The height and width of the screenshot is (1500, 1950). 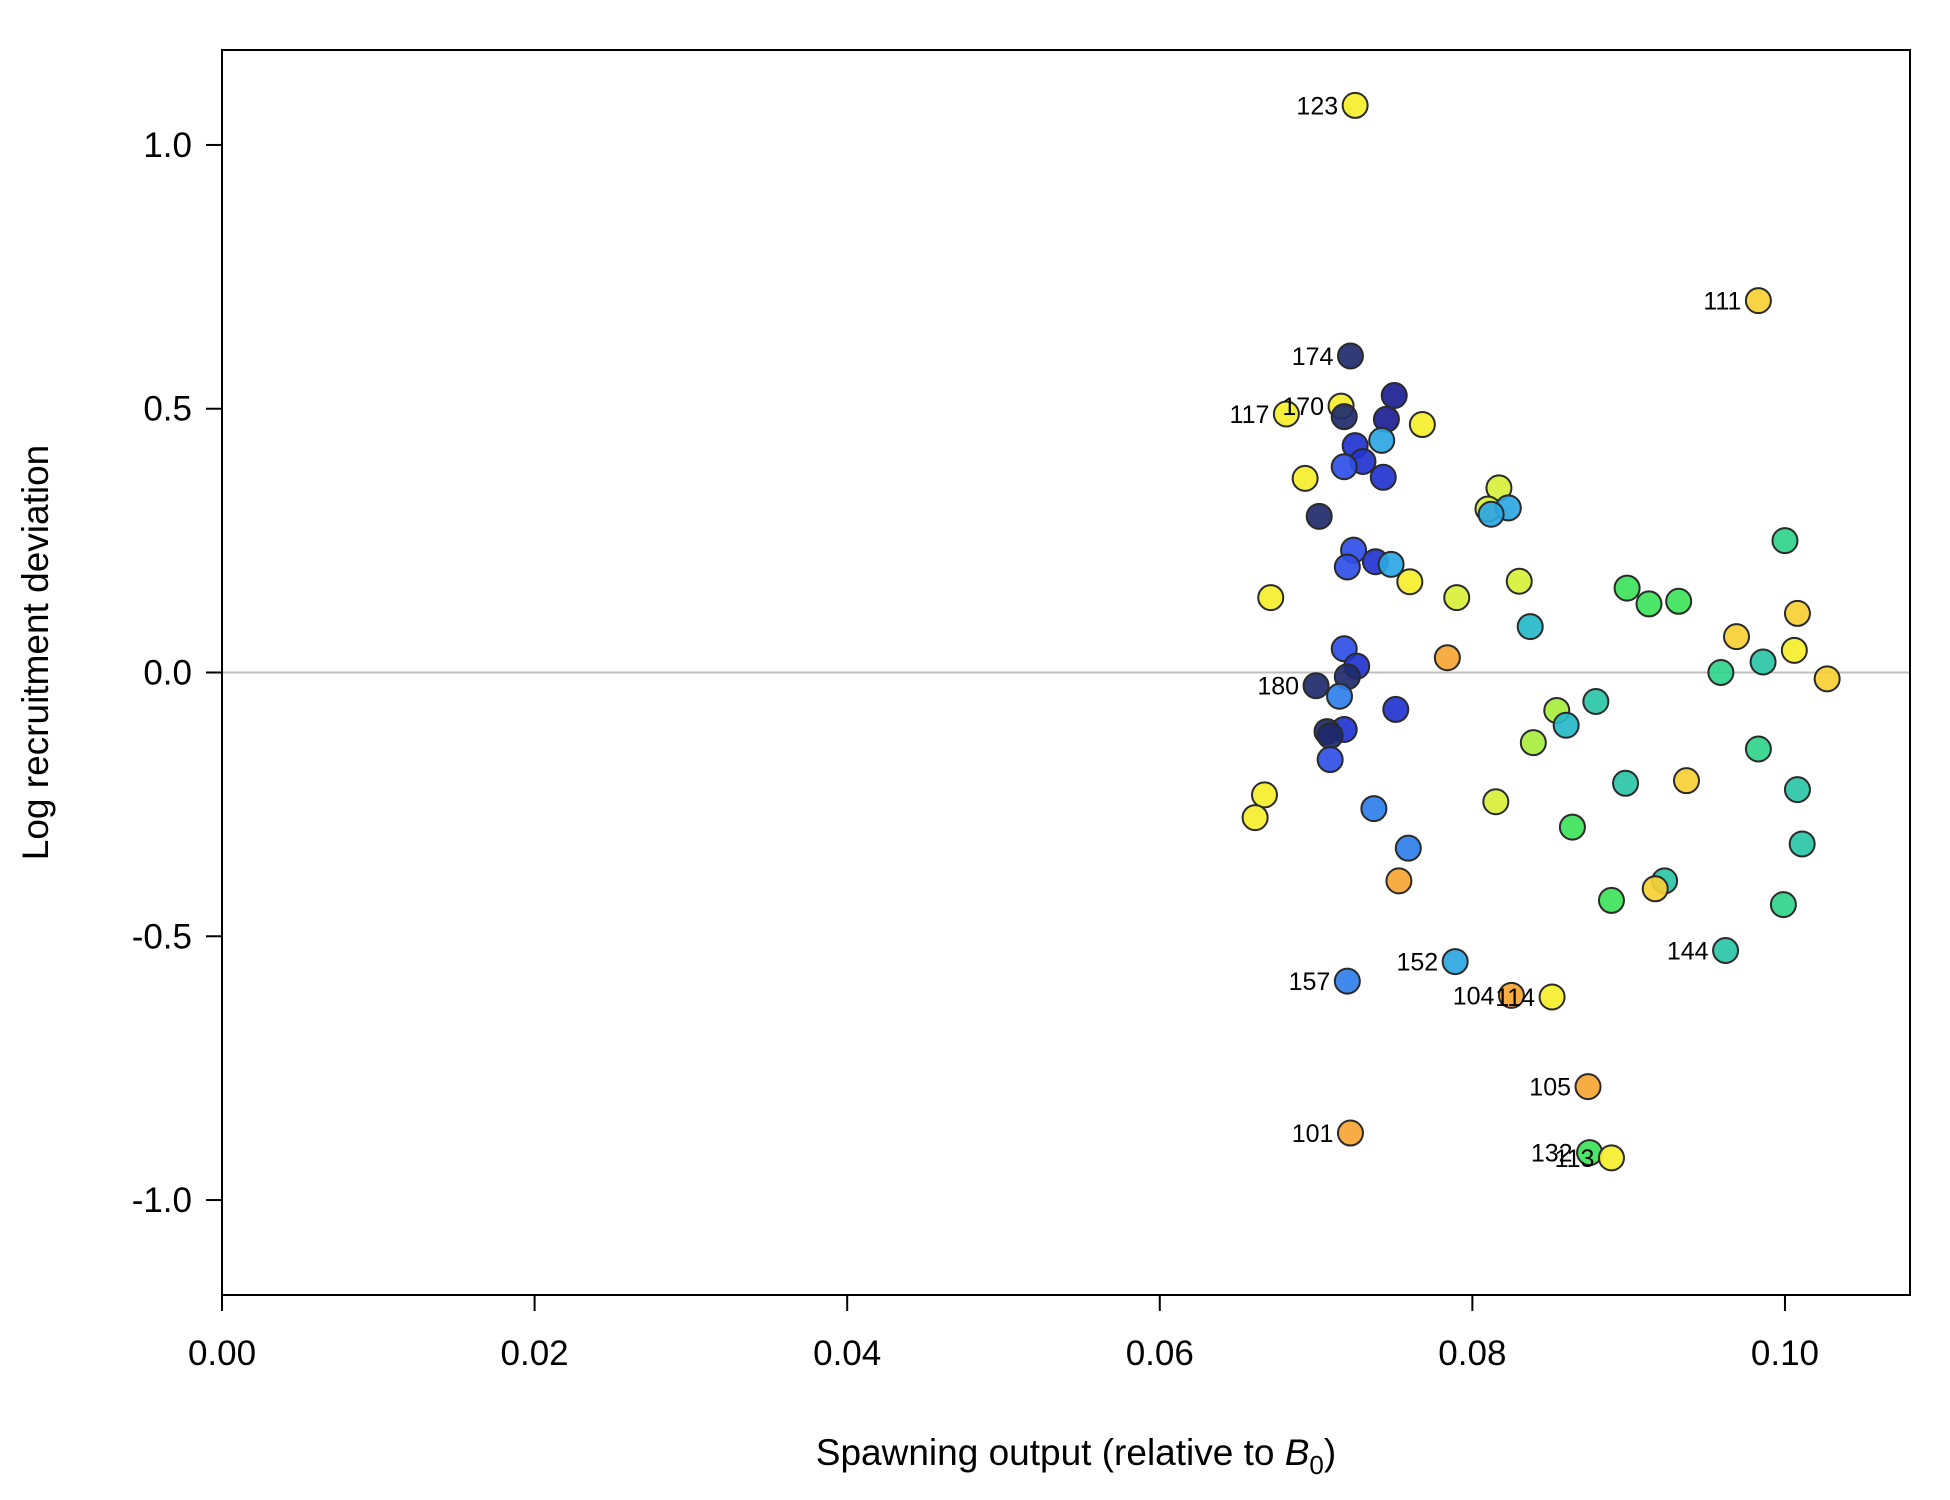 What do you see at coordinates (1050, 1452) in the screenshot?
I see `x-axis-title-main: Spawning output (relative to` at bounding box center [1050, 1452].